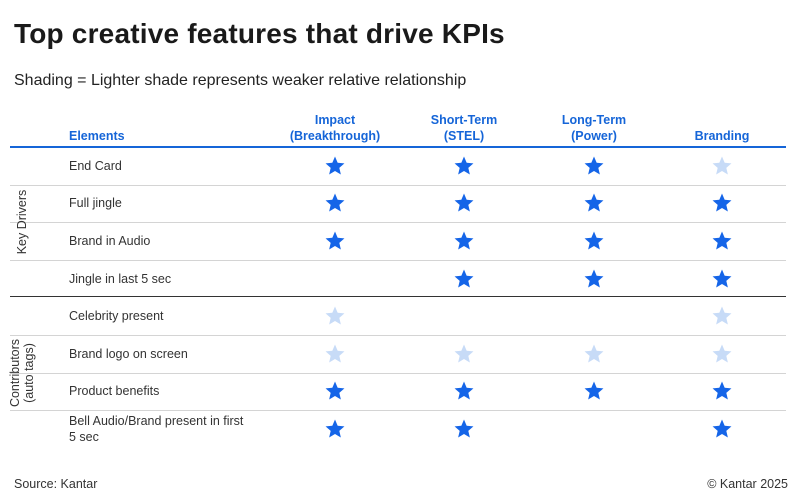 This screenshot has height=500, width=800. I want to click on row-label: Full jingle, so click(95, 203).